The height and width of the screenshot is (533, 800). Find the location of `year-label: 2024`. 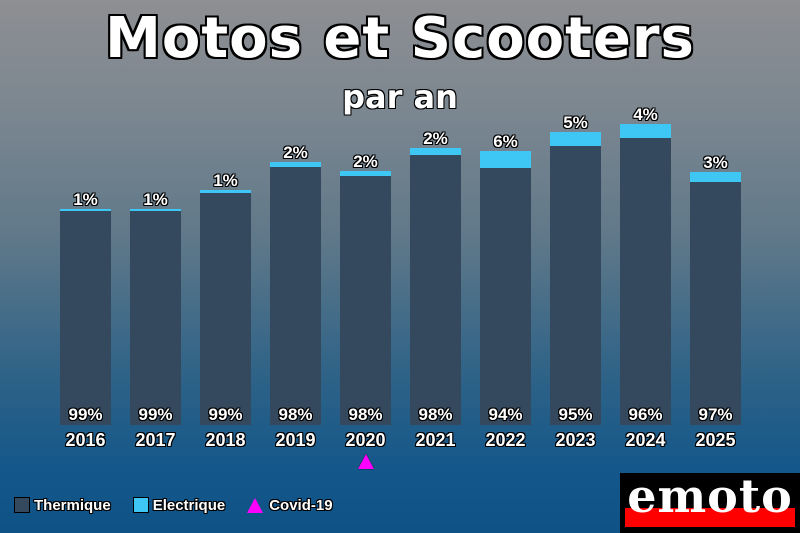

year-label: 2024 is located at coordinates (645, 440).